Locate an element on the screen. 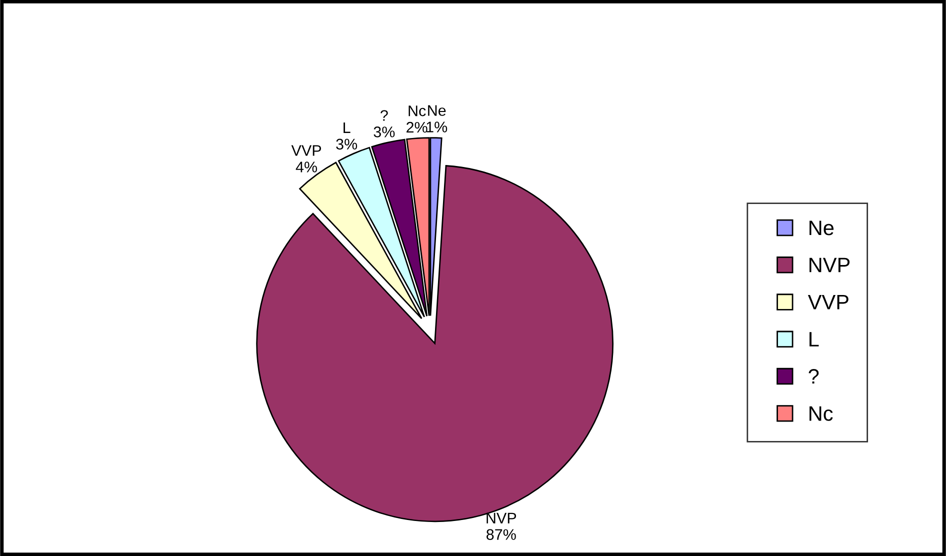 The width and height of the screenshot is (946, 556). slice-label: VVP is located at coordinates (306, 150).